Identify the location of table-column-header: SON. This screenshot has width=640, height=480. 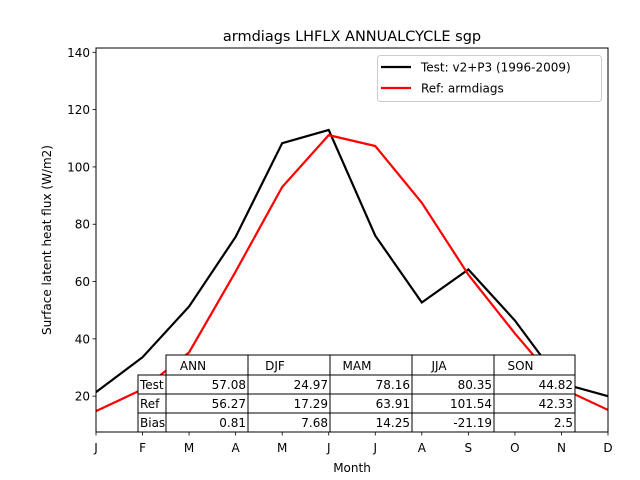
(520, 366).